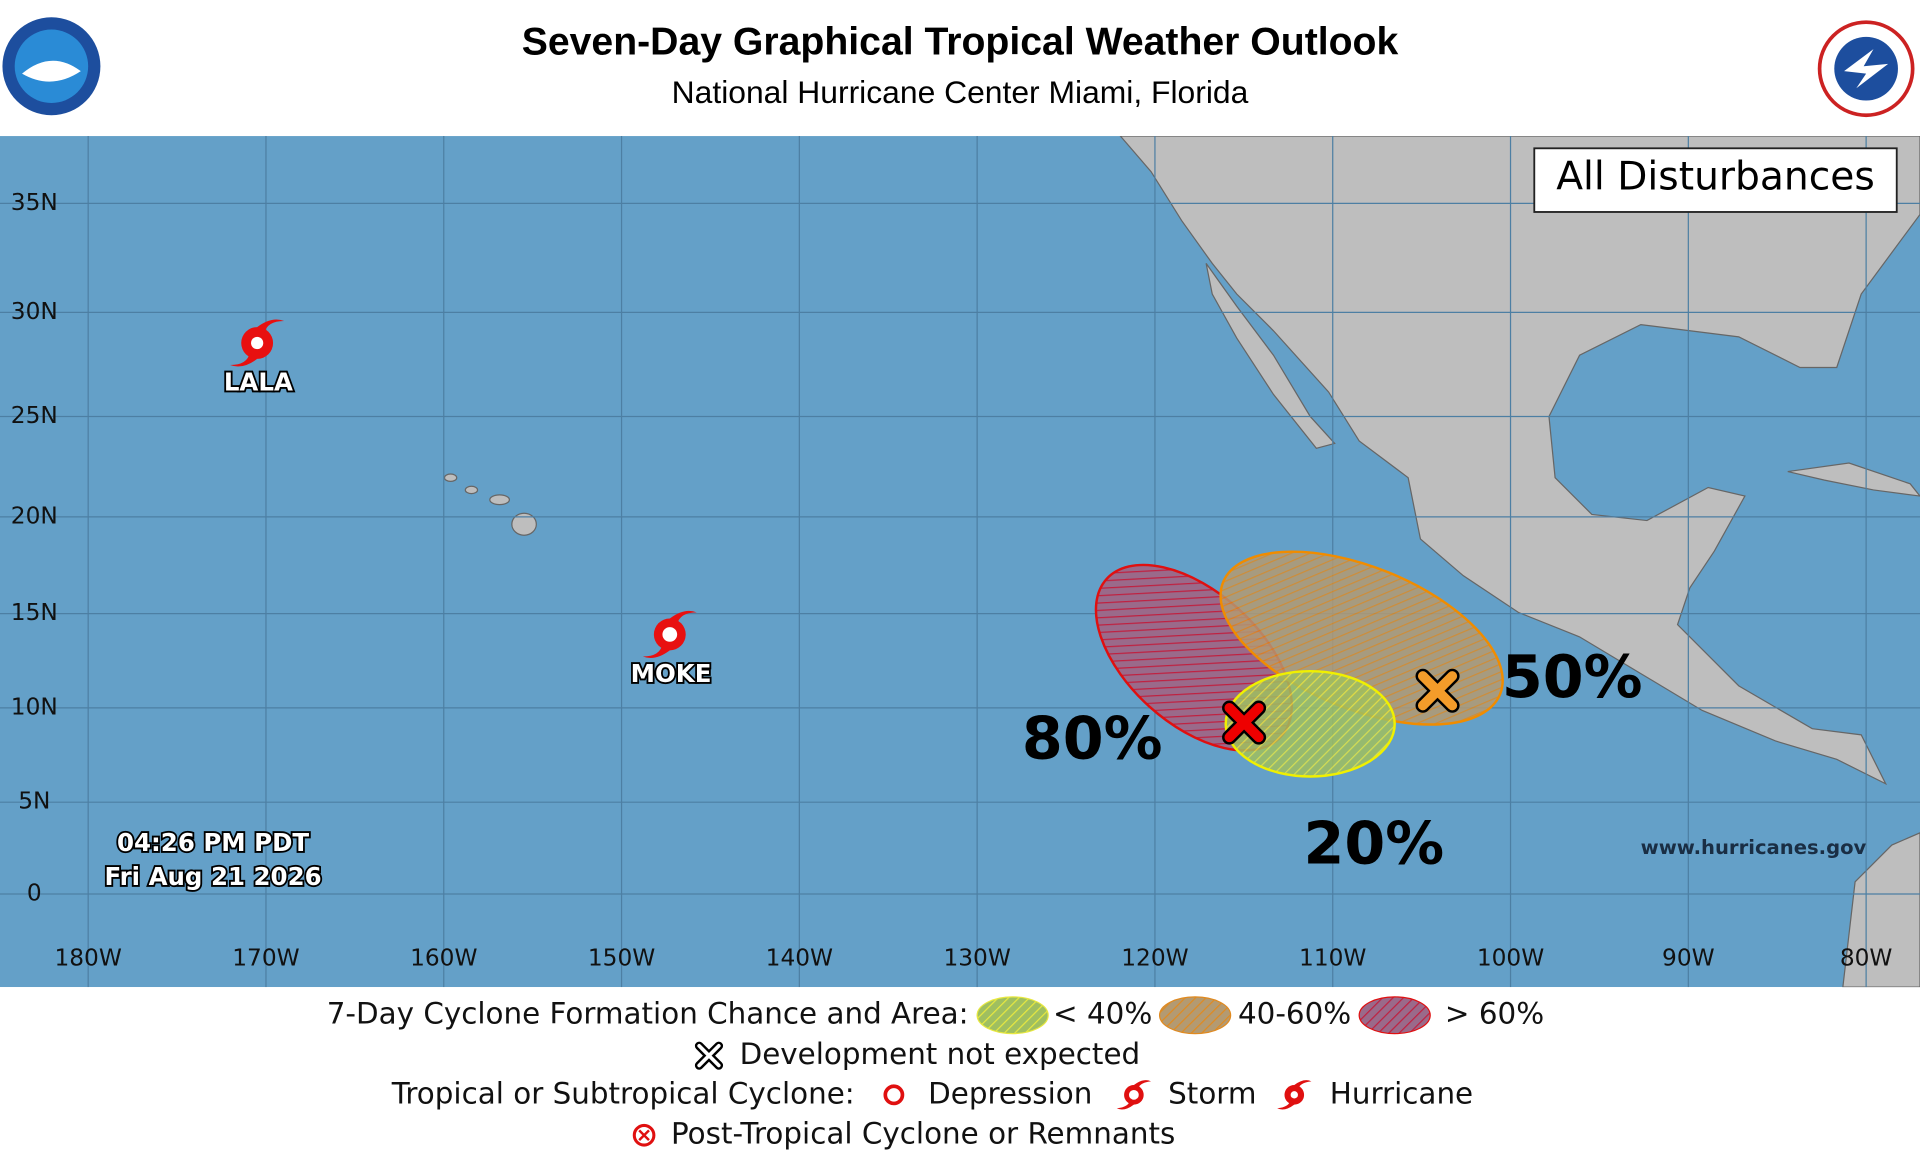 The image size is (1920, 1166). Describe the element at coordinates (1010, 1093) in the screenshot. I see `legend-depression: Depression` at that location.